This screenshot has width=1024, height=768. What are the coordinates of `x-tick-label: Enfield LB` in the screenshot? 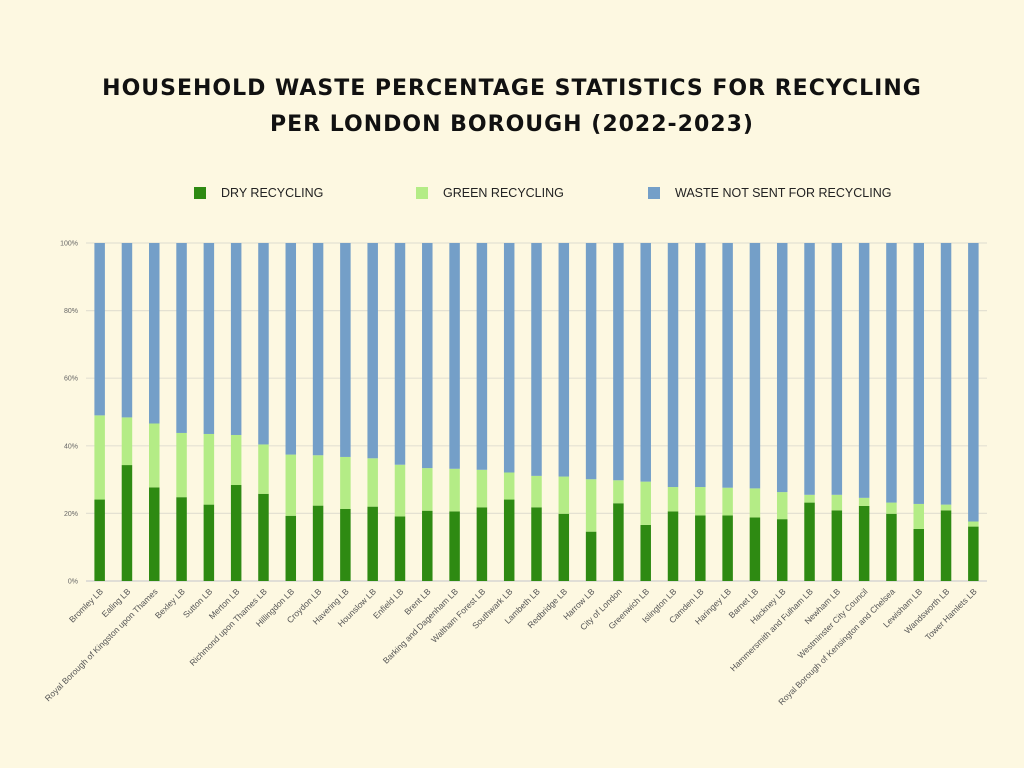 It's located at (388, 603).